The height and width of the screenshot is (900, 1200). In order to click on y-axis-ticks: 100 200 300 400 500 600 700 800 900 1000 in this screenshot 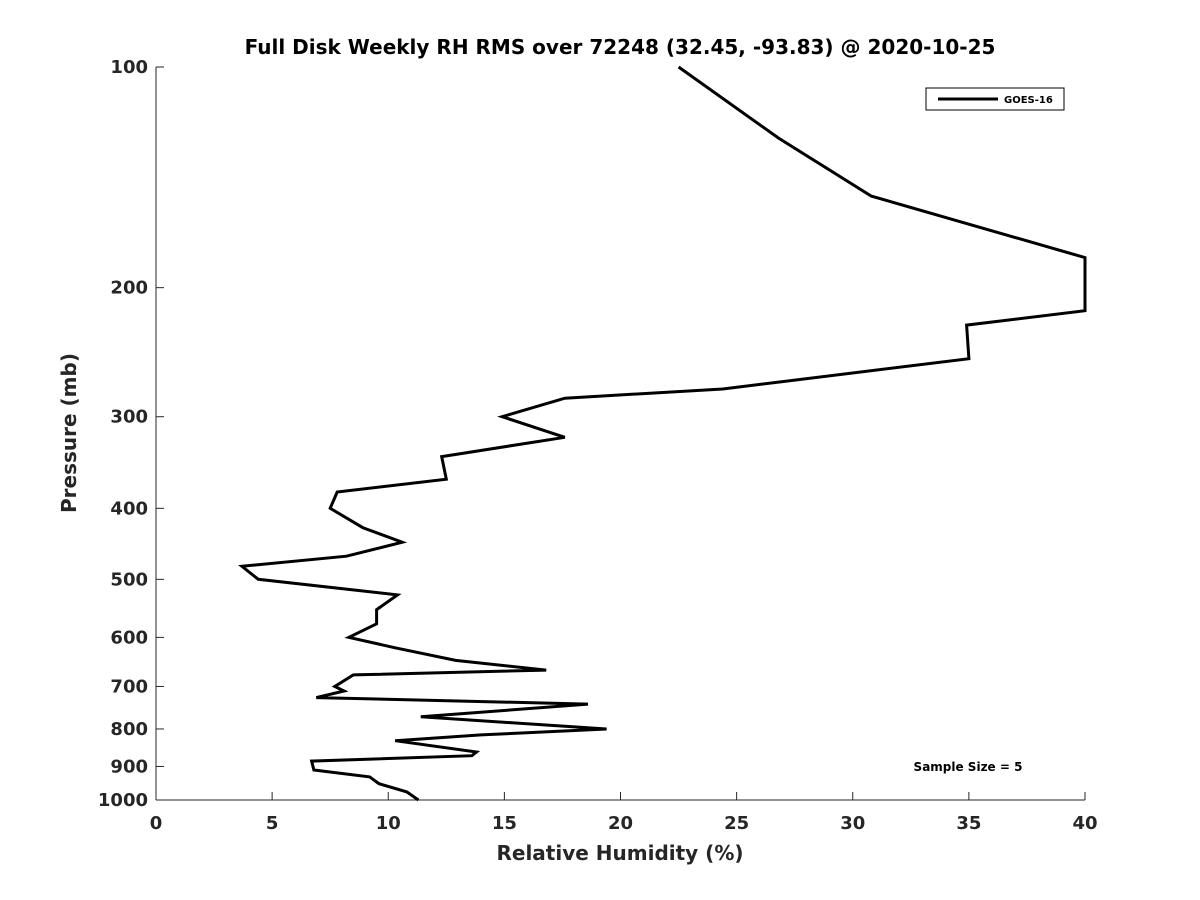, I will do `click(131, 434)`.